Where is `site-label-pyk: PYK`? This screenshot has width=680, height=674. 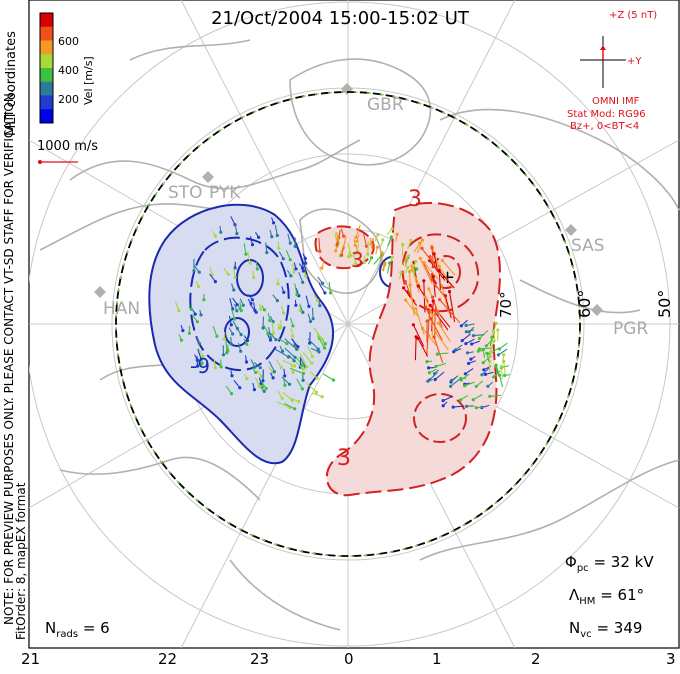
site-label-pyk: PYK is located at coordinates (225, 193).